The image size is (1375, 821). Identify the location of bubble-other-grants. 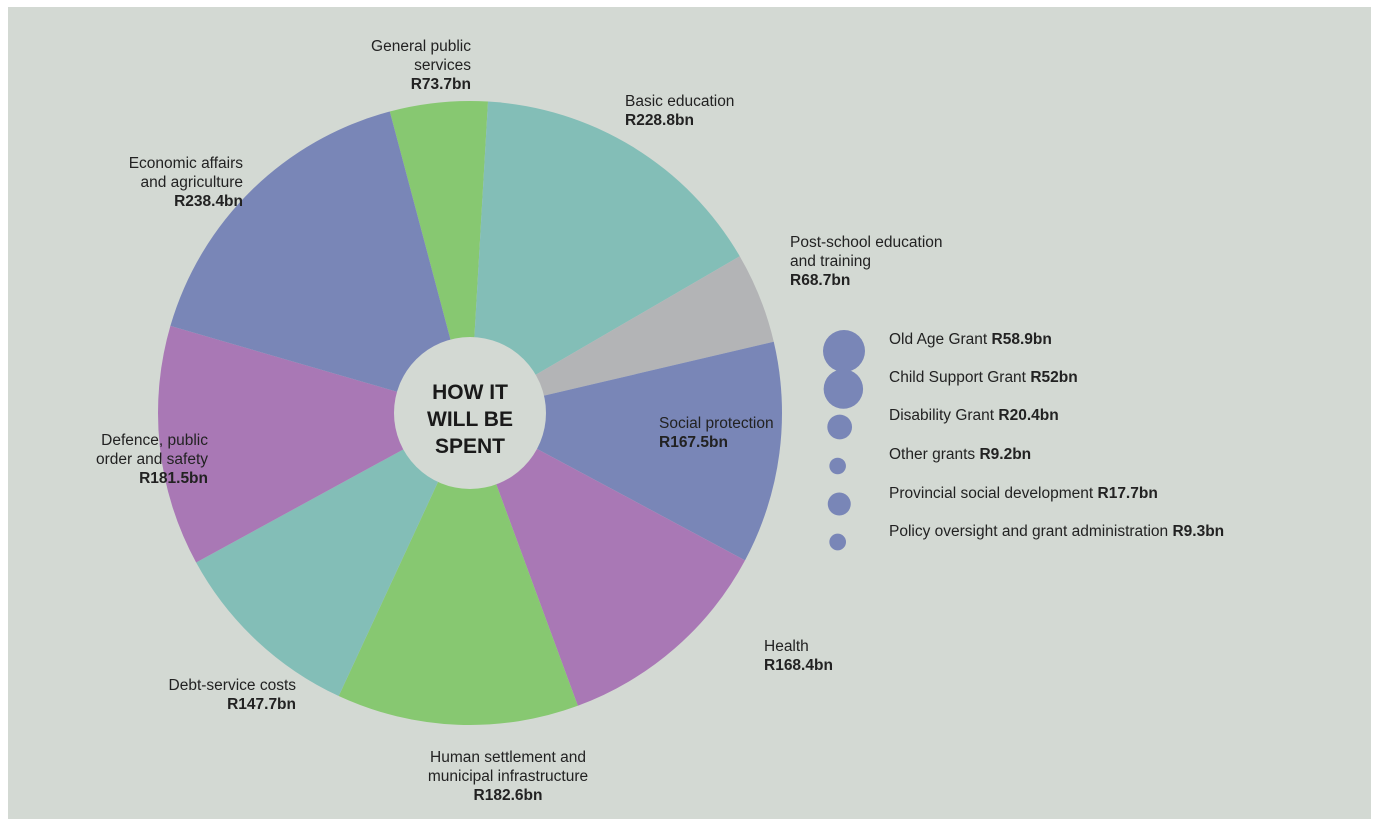
(837, 466).